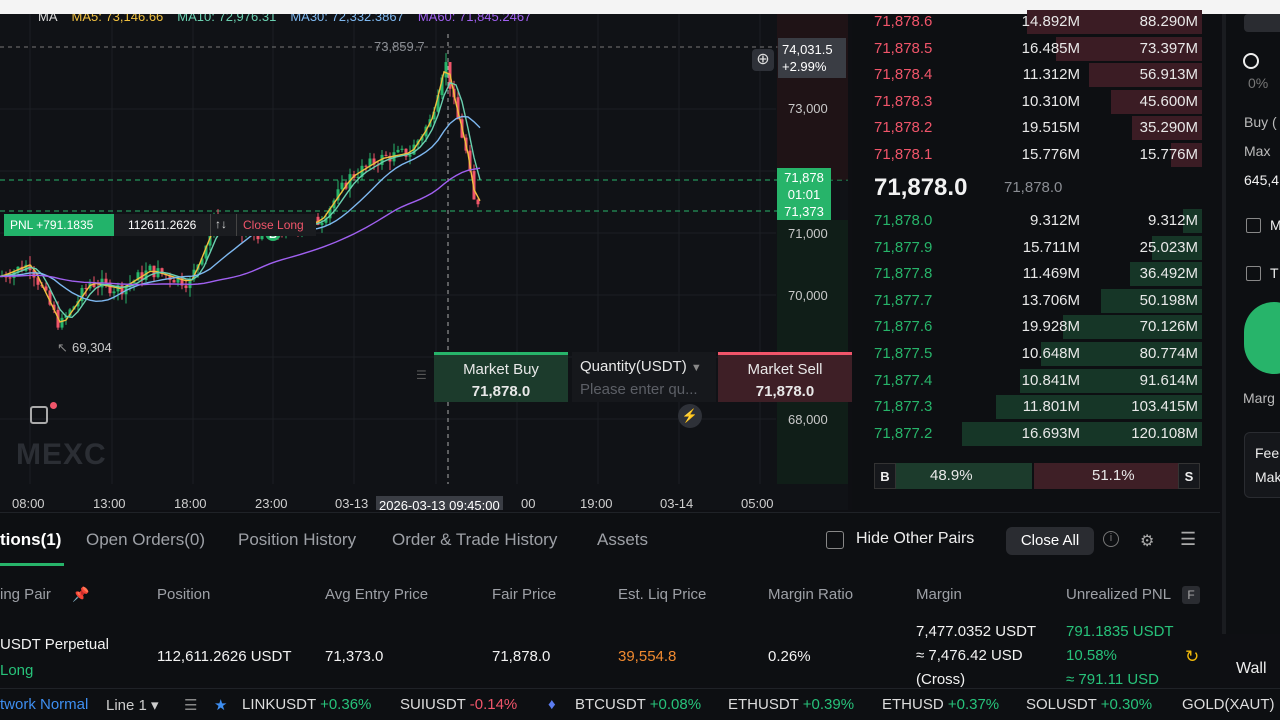  What do you see at coordinates (31, 539) in the screenshot?
I see `tab-positions: tions(1)` at bounding box center [31, 539].